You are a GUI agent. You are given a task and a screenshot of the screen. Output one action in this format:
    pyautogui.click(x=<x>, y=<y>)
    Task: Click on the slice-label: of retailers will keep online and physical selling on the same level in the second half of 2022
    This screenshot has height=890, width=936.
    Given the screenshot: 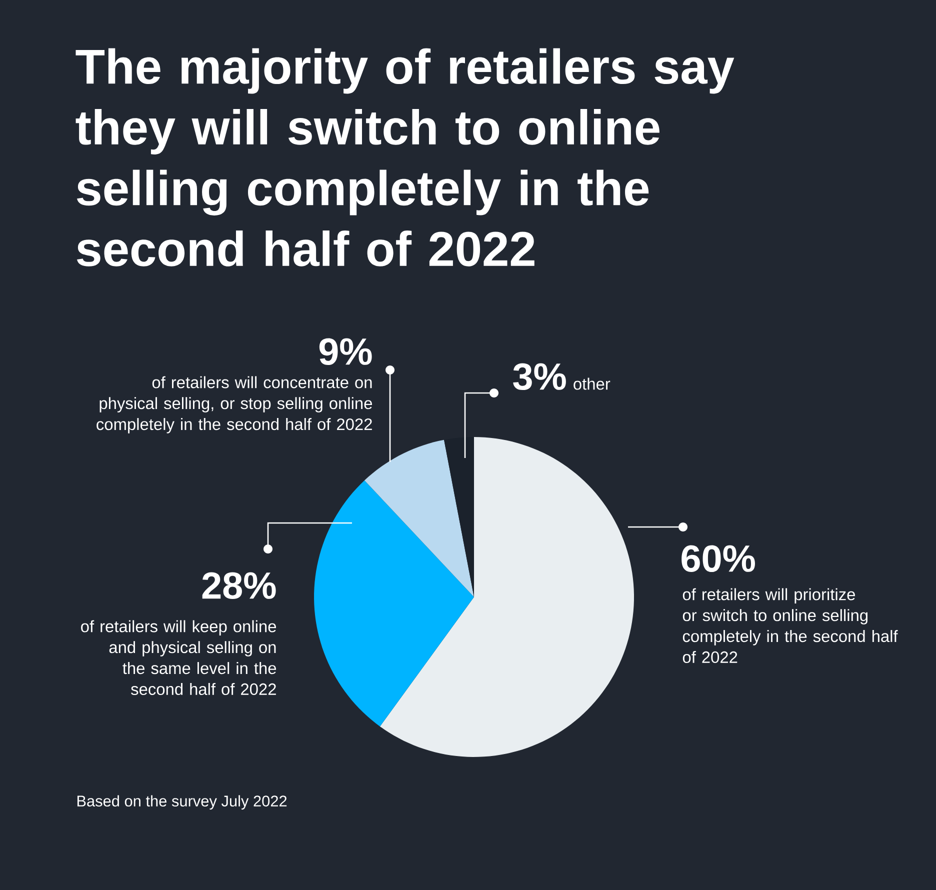 What is the action you would take?
    pyautogui.click(x=178, y=658)
    